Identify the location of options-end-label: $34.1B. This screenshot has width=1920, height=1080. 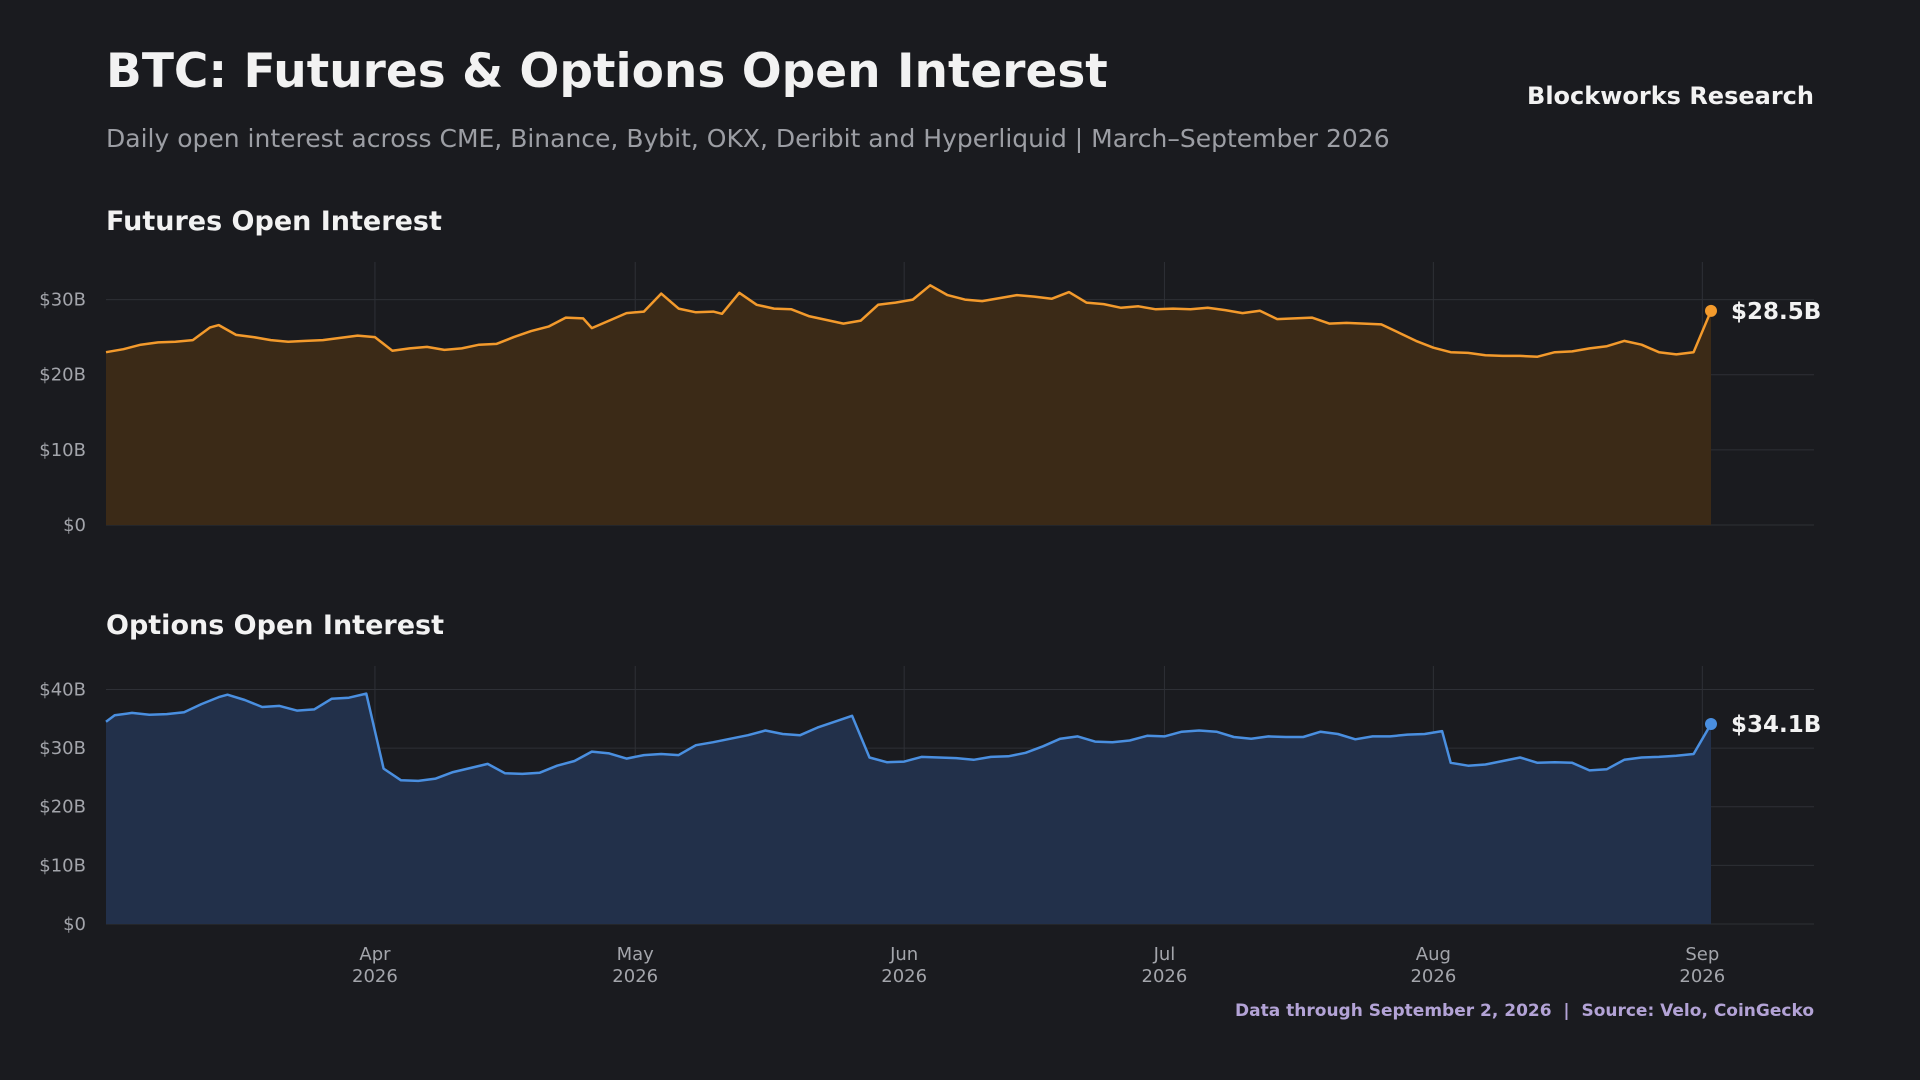
(1776, 725).